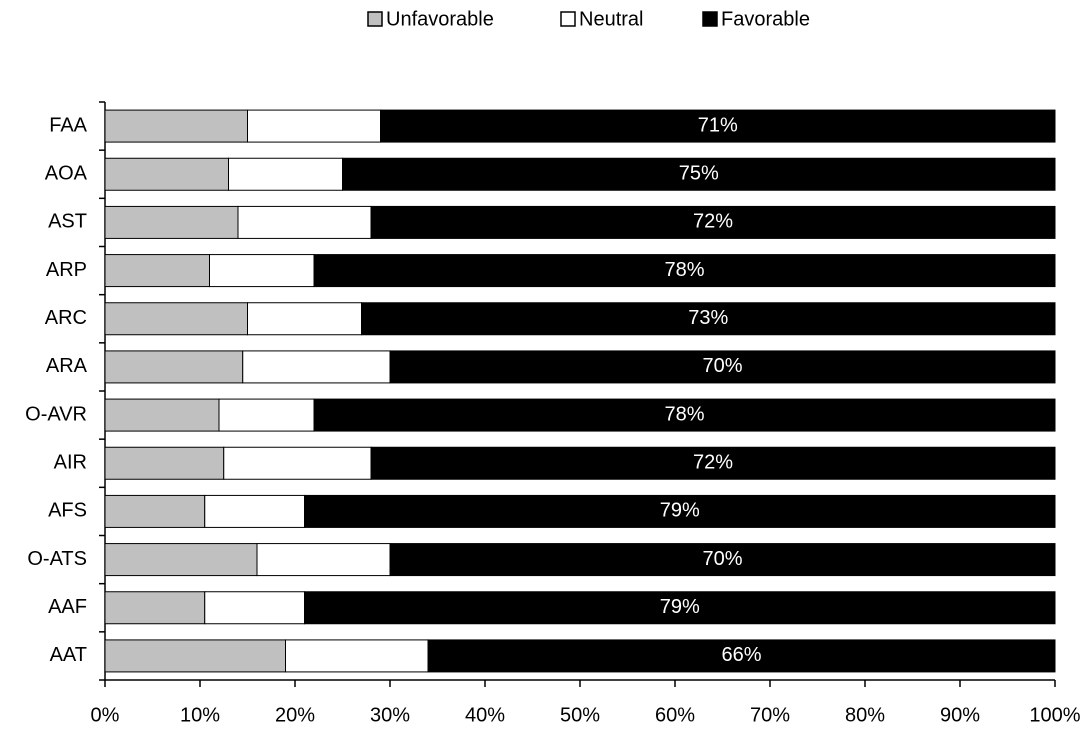 Image resolution: width=1092 pixels, height=735 pixels. What do you see at coordinates (200, 715) in the screenshot?
I see `x-tick-label: 10%` at bounding box center [200, 715].